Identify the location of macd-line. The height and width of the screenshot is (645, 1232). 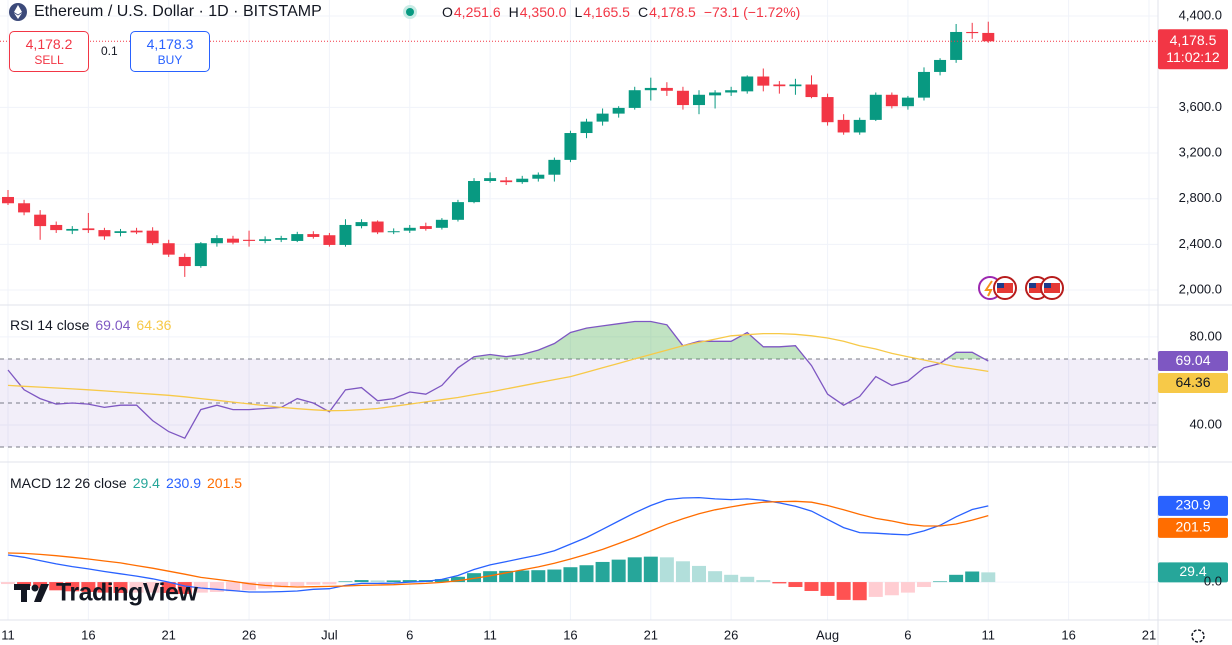
(498, 544).